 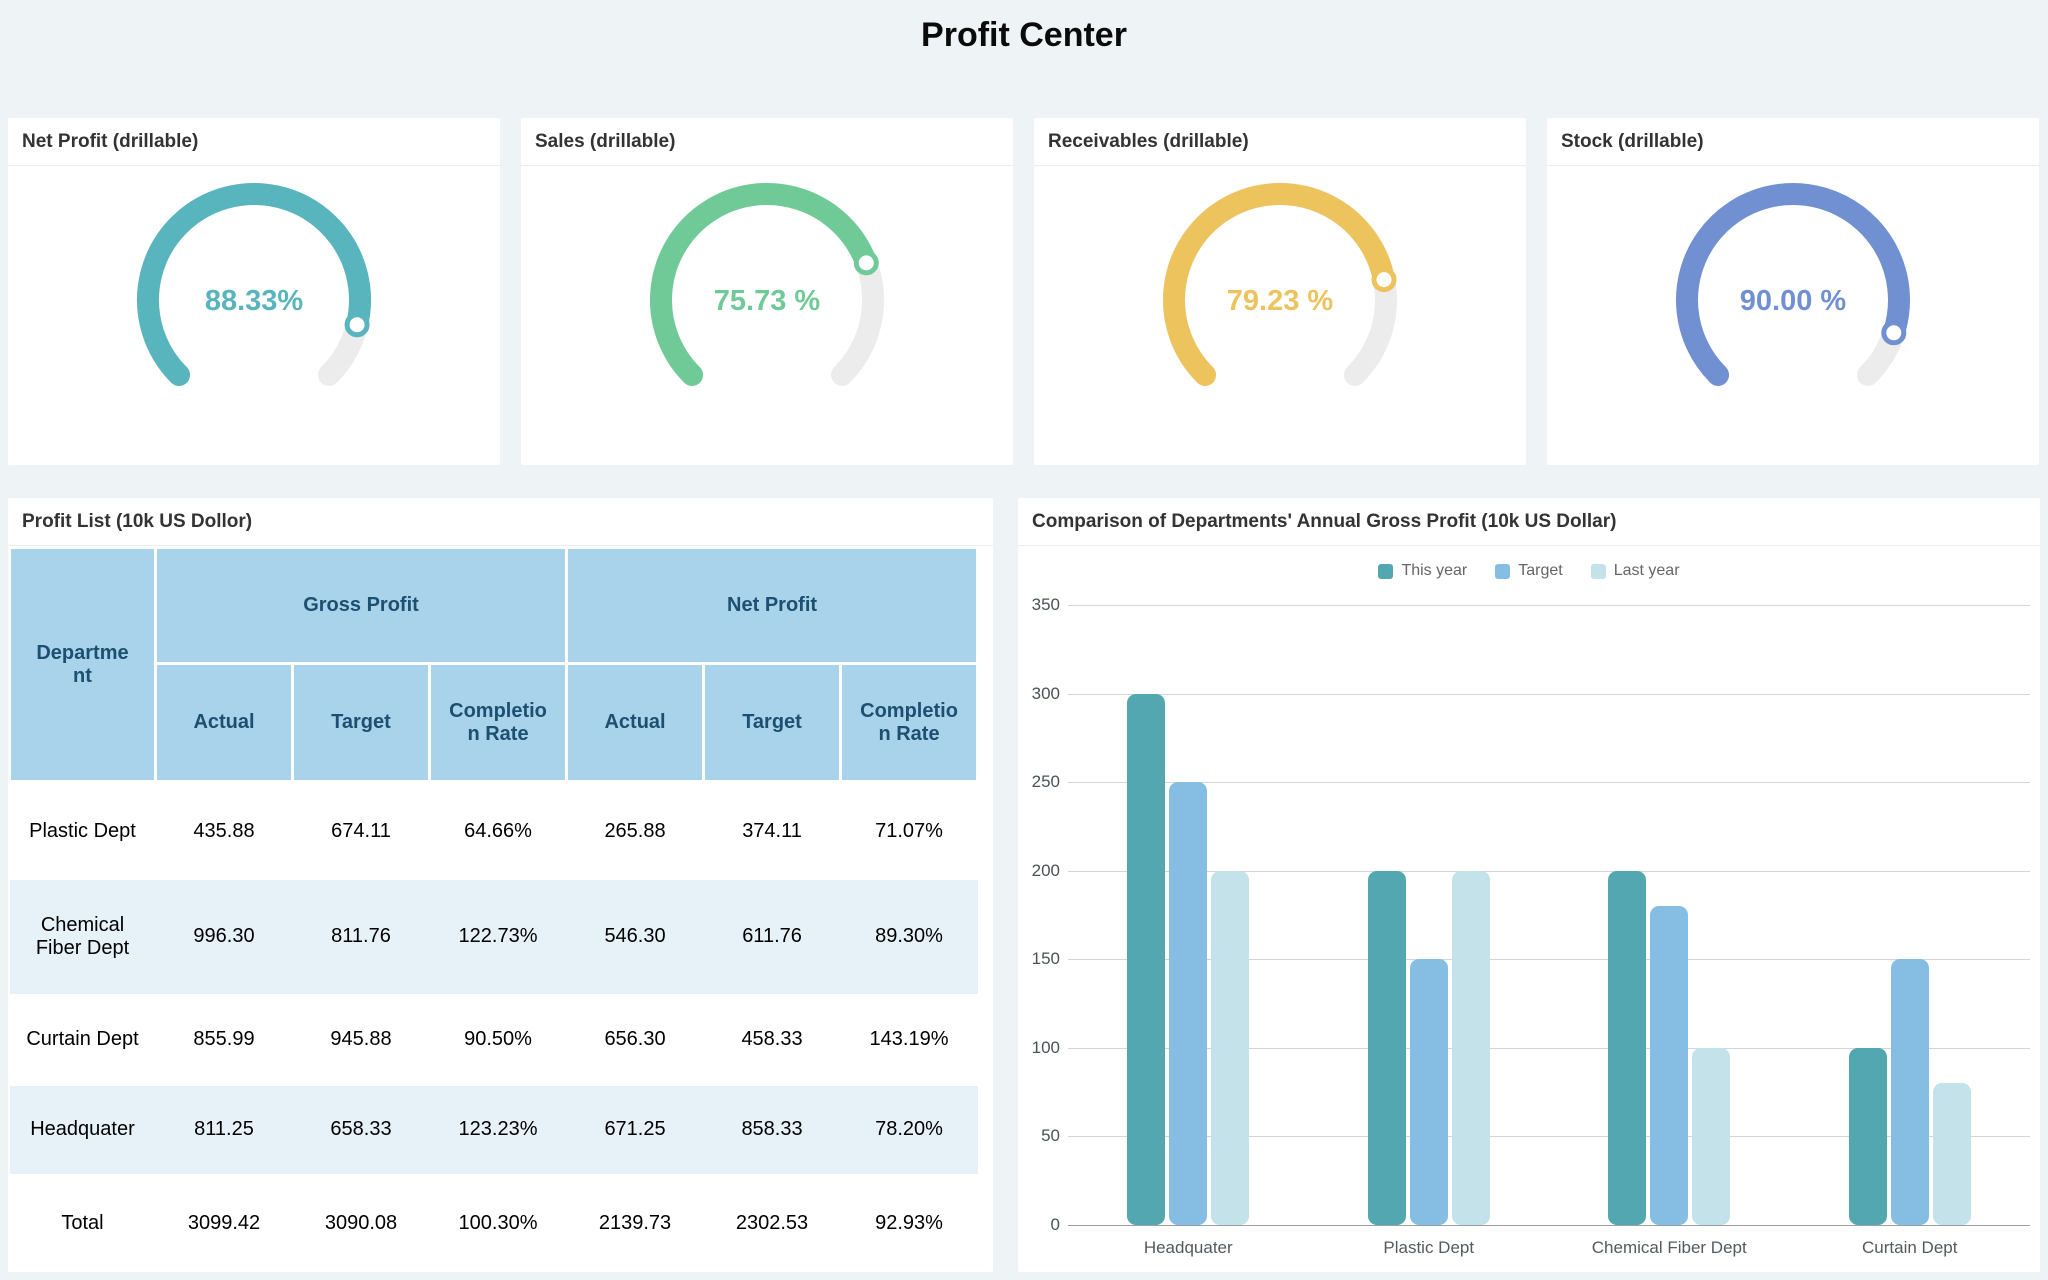 I want to click on gross-actual-cell: 3099.42, so click(x=224, y=1223).